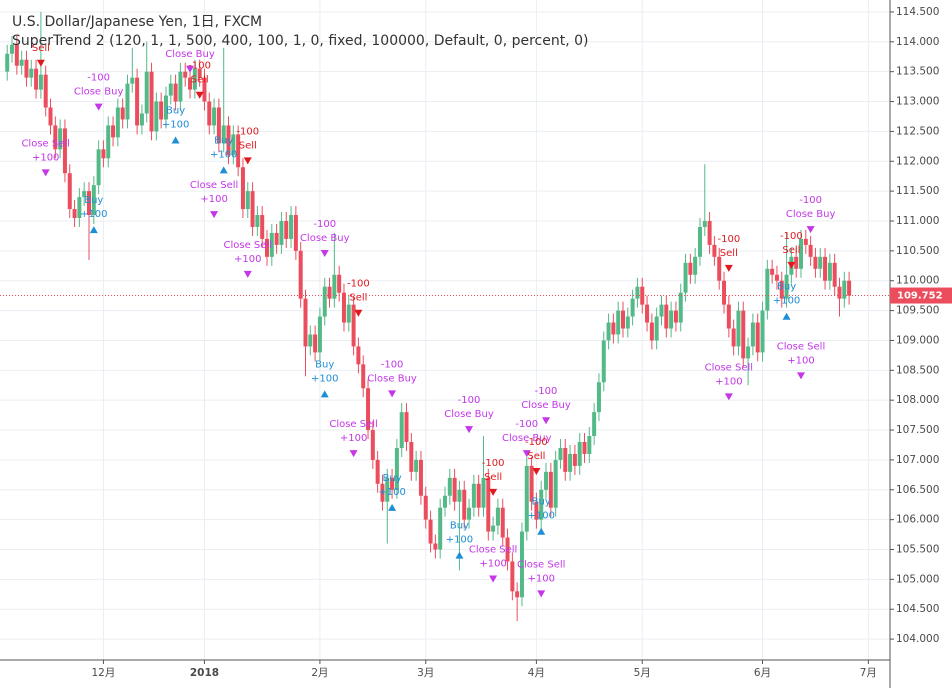 This screenshot has width=952, height=688. Describe the element at coordinates (917, 311) in the screenshot. I see `y-tick-label: 109.500` at that location.